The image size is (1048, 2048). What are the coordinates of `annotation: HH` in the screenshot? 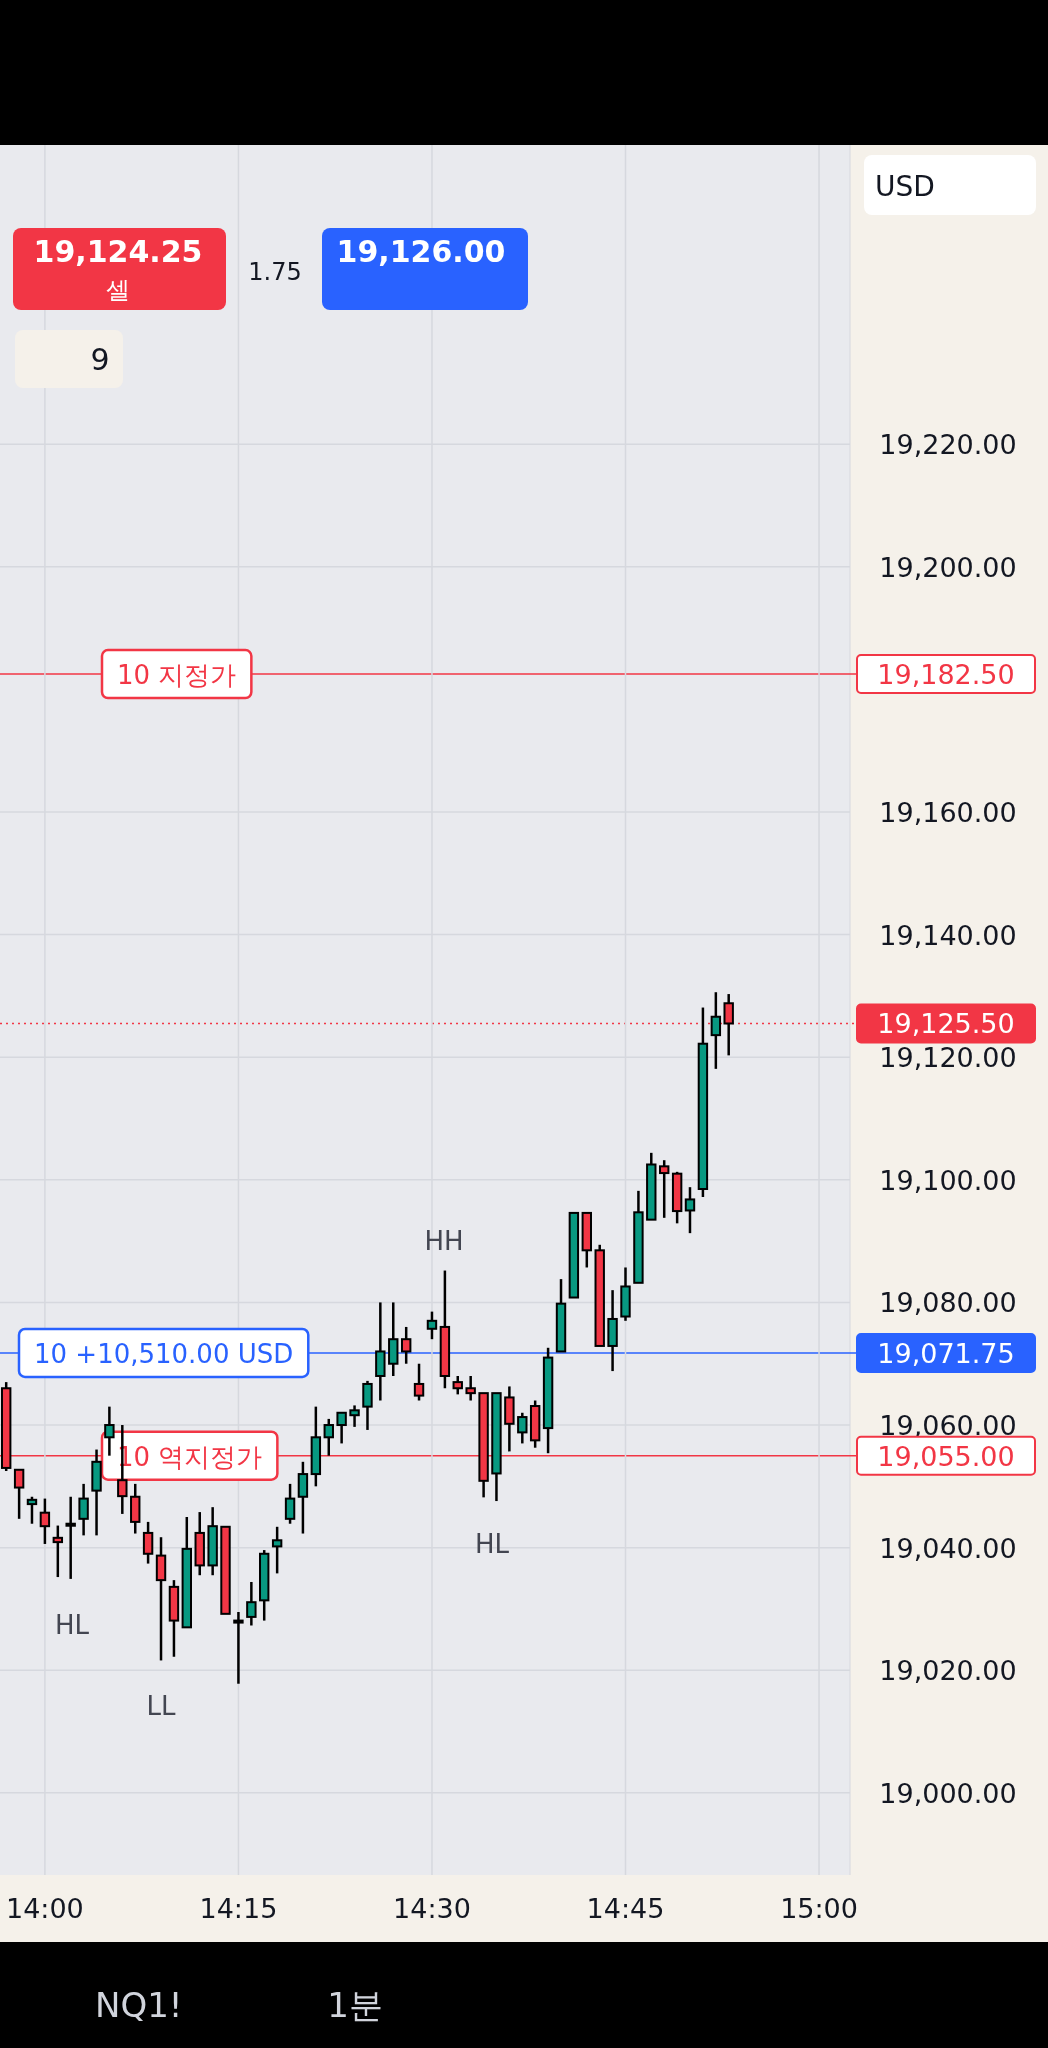 It's located at (444, 1241).